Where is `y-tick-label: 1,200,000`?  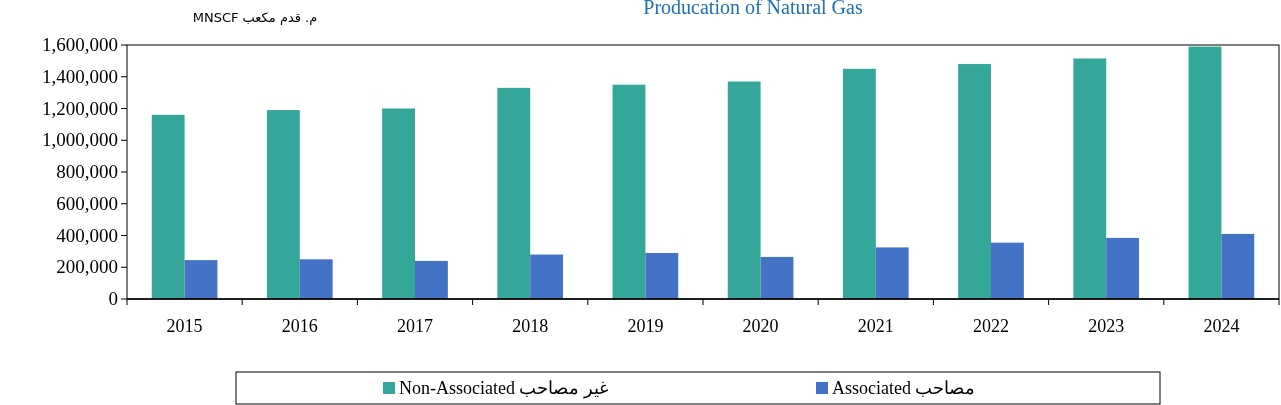
y-tick-label: 1,200,000 is located at coordinates (80, 108).